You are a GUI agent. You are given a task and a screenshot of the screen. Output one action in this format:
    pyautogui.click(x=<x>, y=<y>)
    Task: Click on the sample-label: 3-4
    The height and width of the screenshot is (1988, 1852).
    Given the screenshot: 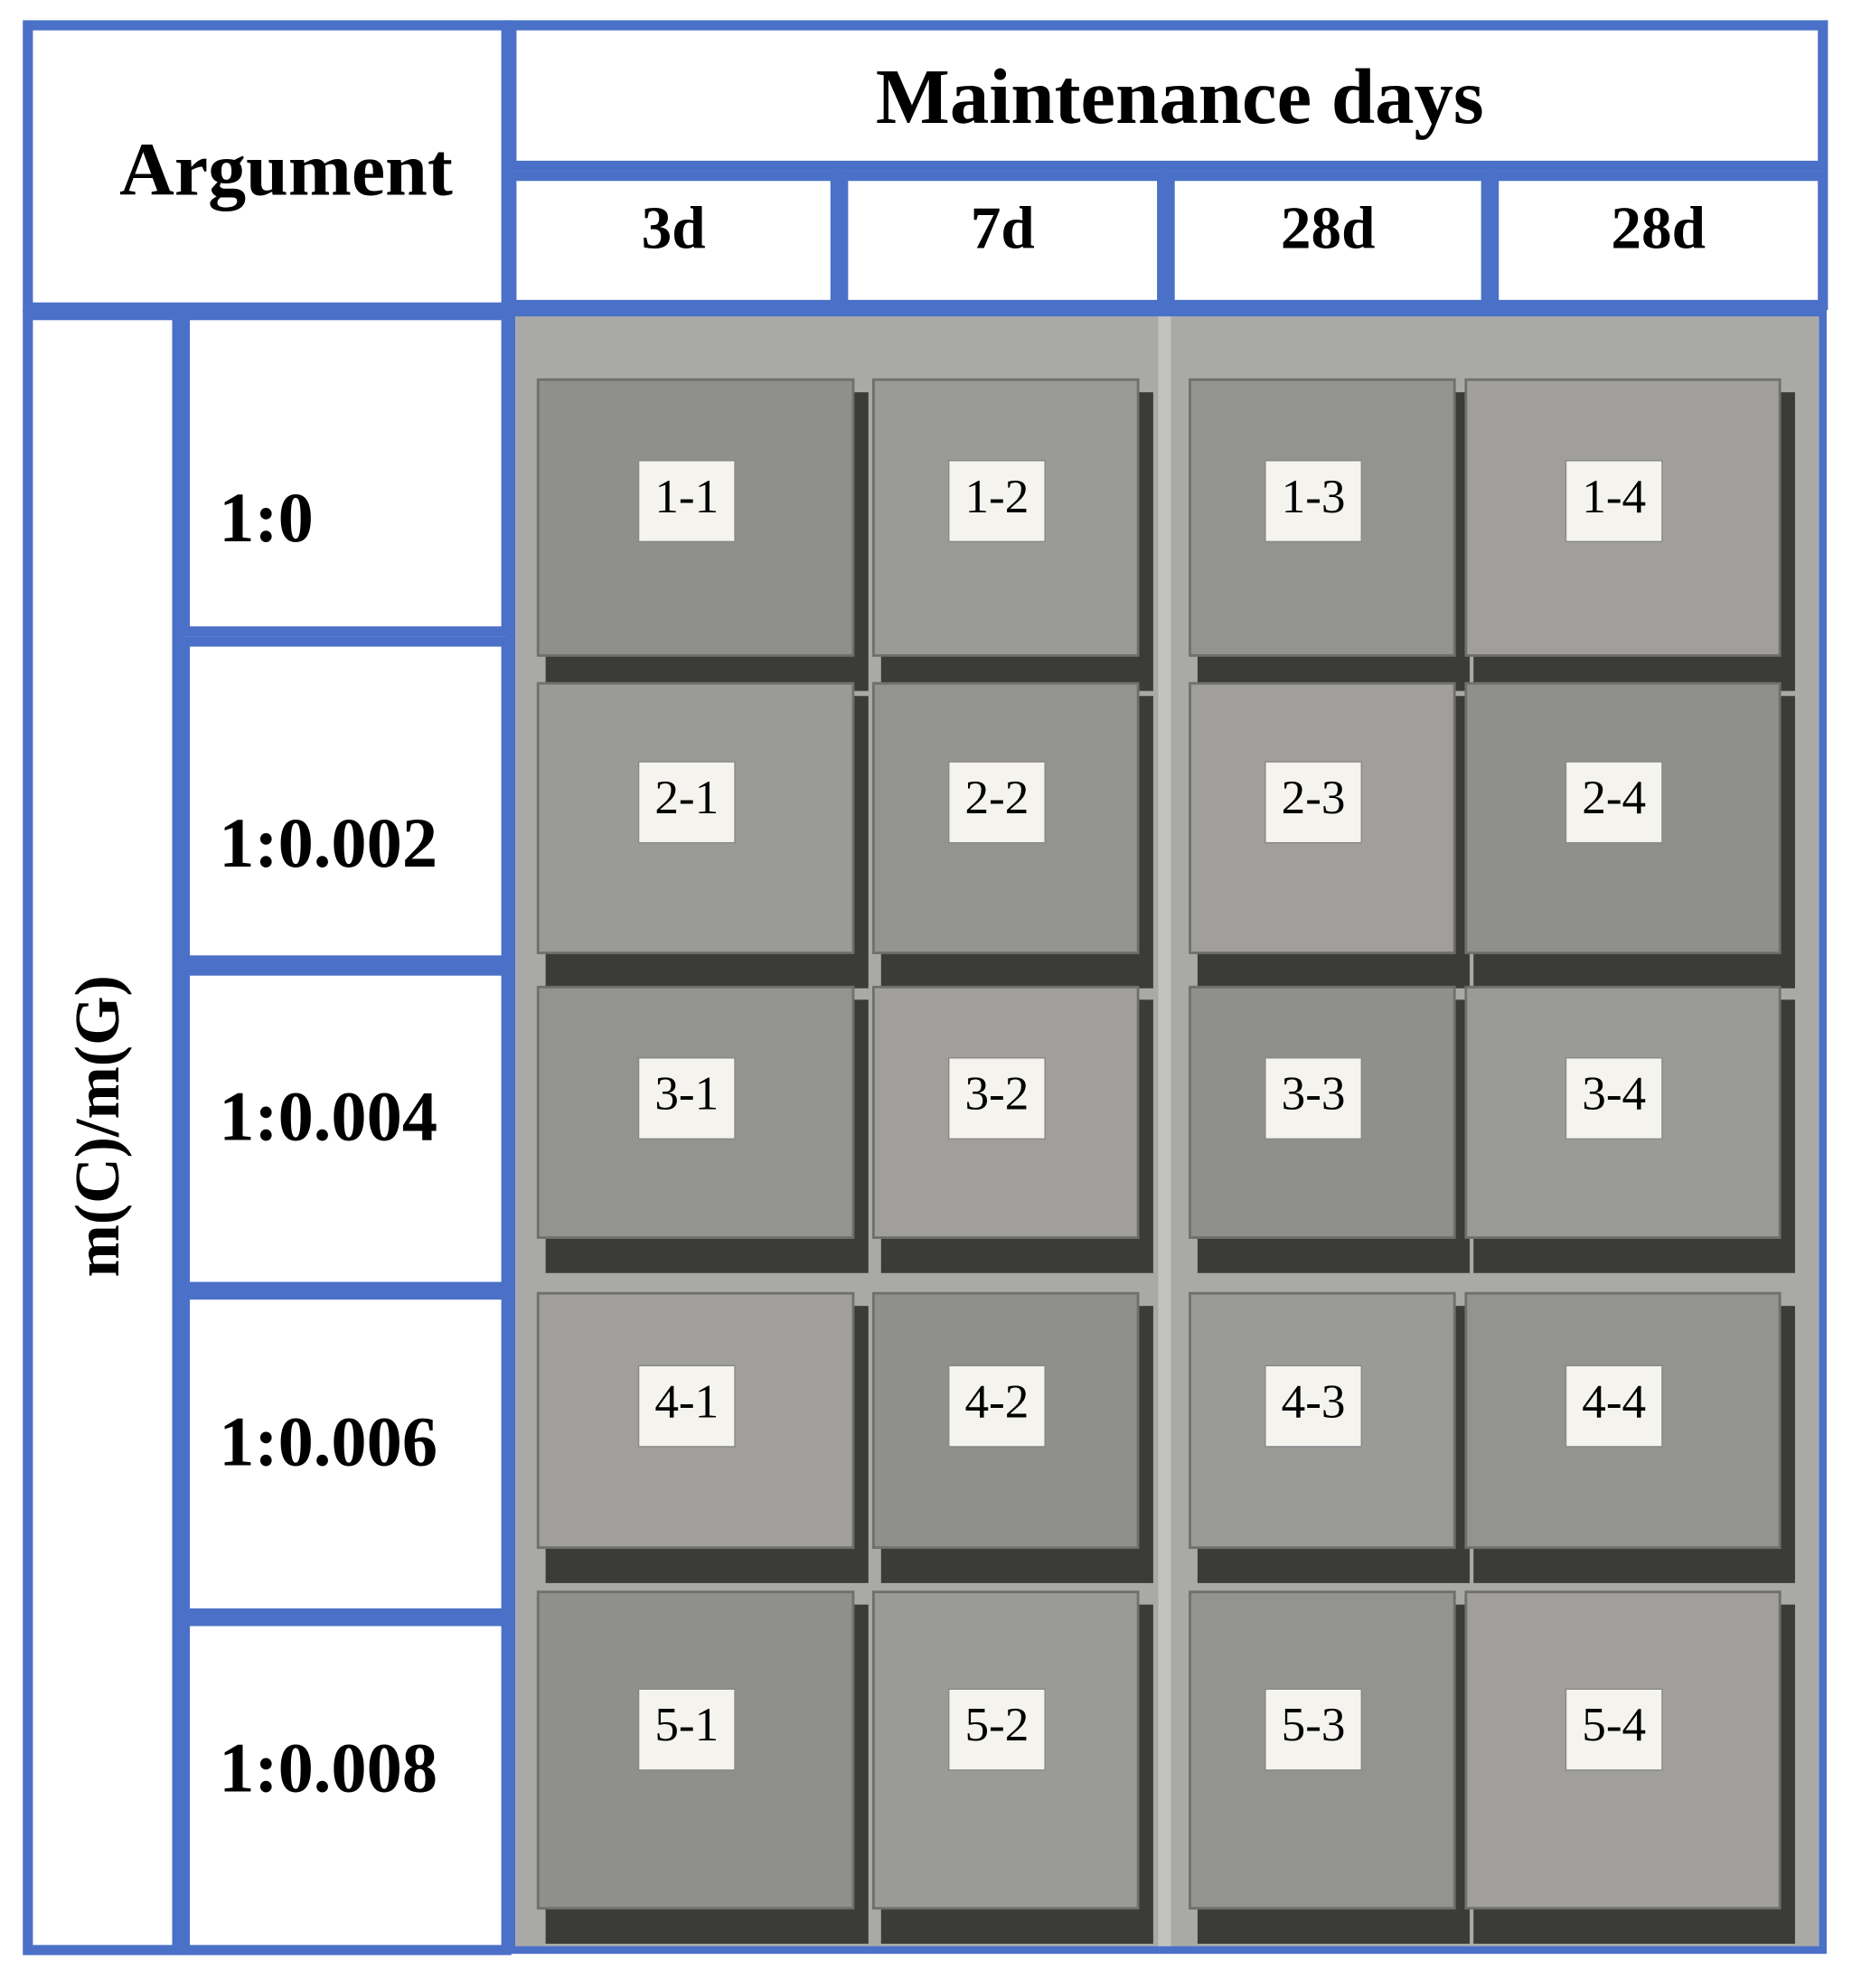 What is the action you would take?
    pyautogui.click(x=1614, y=1094)
    